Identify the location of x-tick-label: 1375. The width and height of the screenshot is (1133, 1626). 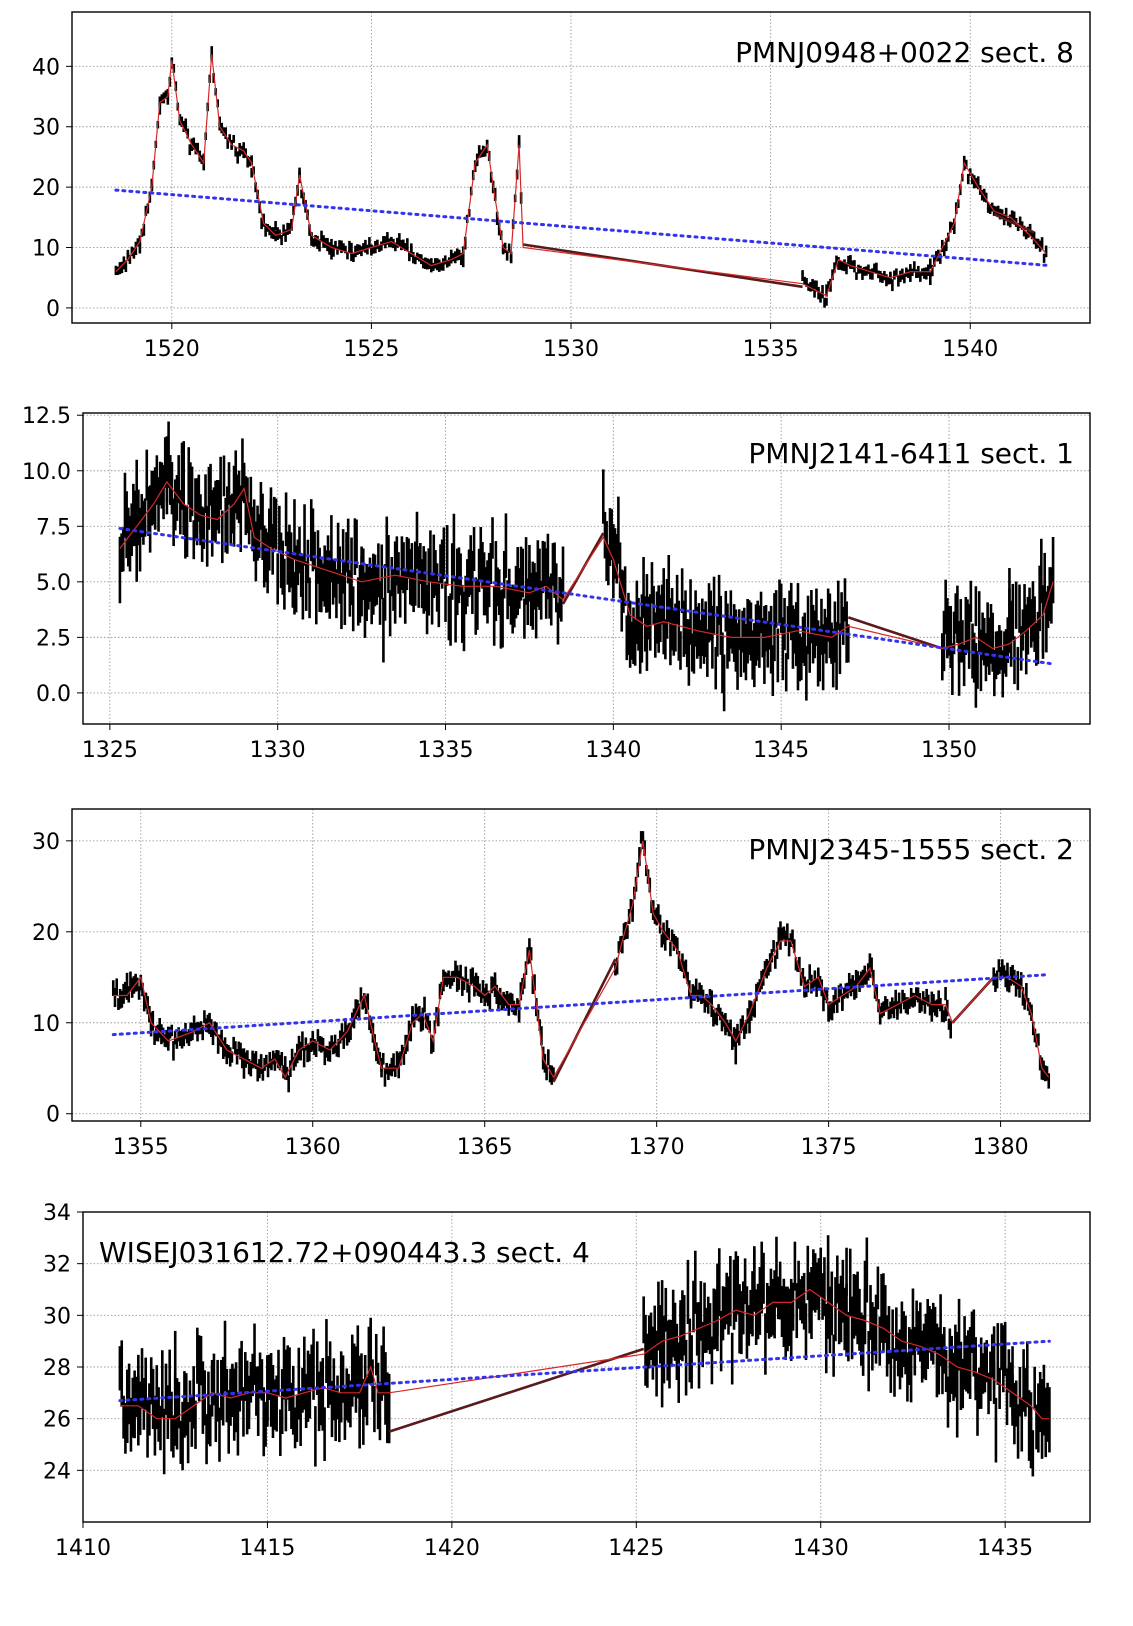
(829, 1147).